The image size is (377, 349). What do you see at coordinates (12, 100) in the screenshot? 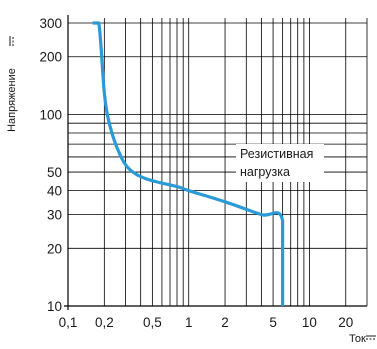
I see `y-axis-title: Напряжение` at bounding box center [12, 100].